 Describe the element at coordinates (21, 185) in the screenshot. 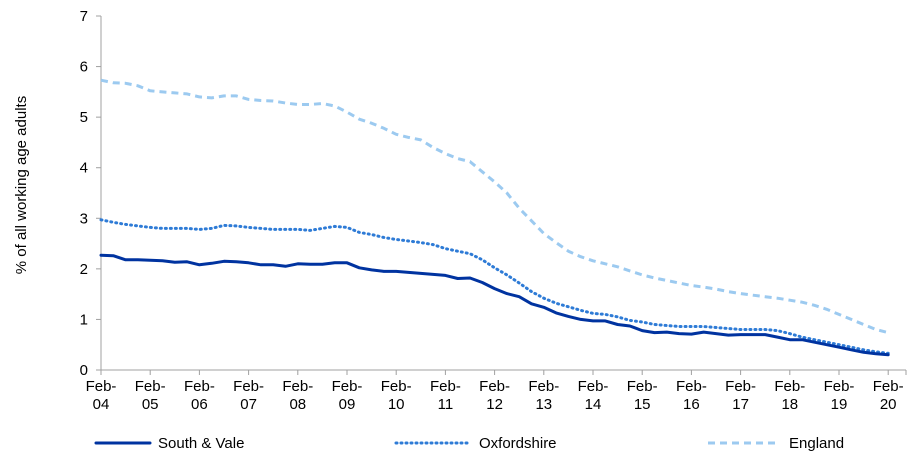

I see `y-axis-title: % of all working age adults` at that location.